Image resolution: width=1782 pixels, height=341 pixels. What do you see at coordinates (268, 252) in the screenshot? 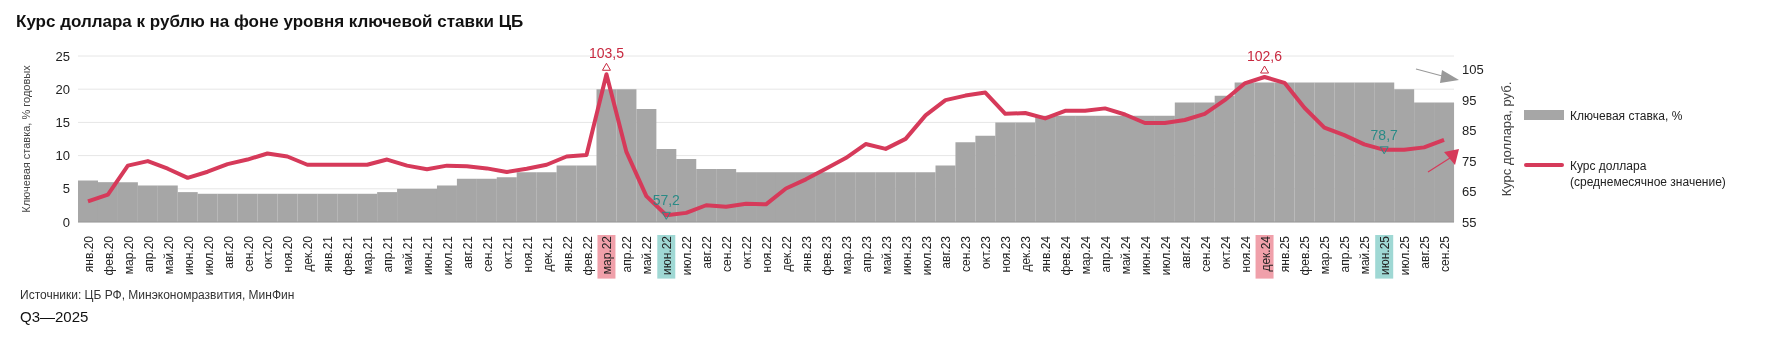
I see `x-tick-label: окт.20` at bounding box center [268, 252].